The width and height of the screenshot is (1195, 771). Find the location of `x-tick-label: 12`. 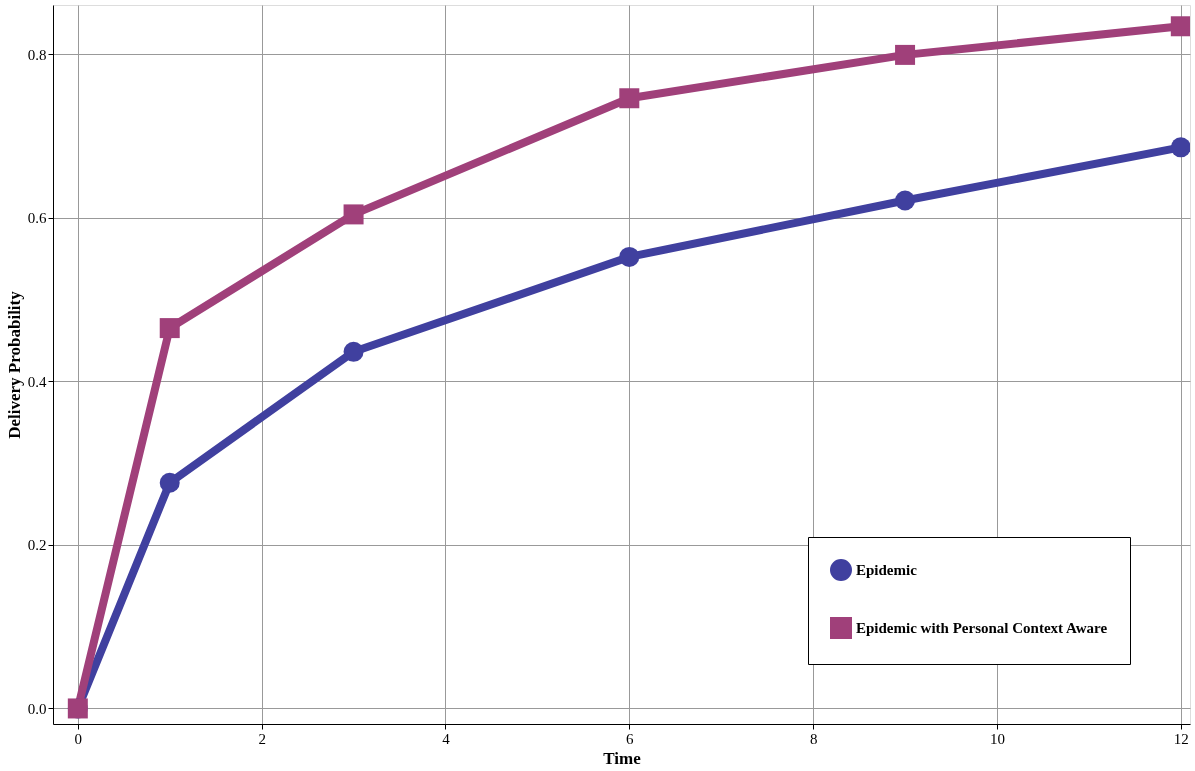

x-tick-label: 12 is located at coordinates (1181, 738).